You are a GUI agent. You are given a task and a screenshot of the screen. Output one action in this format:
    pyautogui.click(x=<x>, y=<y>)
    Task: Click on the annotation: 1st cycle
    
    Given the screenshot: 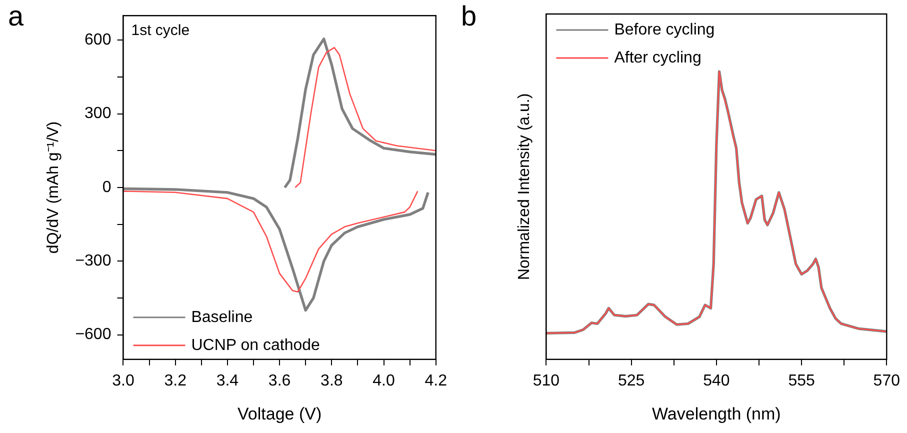 What is the action you would take?
    pyautogui.click(x=160, y=31)
    